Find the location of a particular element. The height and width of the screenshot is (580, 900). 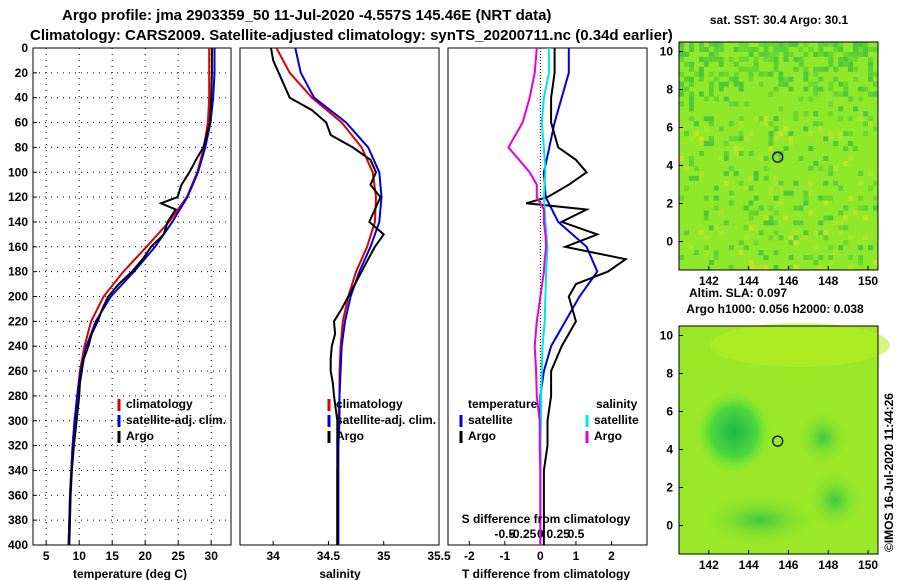

salinity-series-argo is located at coordinates (328, 296).